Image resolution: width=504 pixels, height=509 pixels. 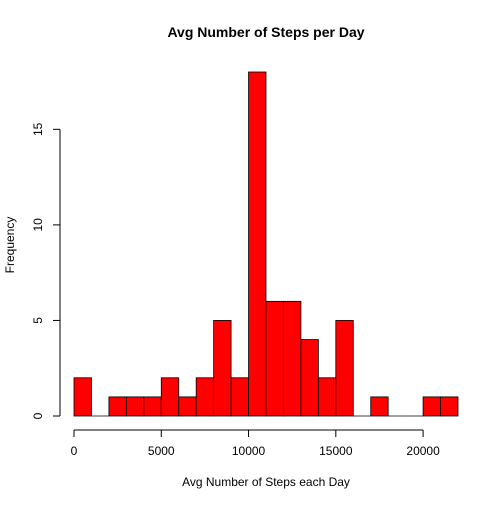 I want to click on y-tick-label: 10, so click(x=38, y=225).